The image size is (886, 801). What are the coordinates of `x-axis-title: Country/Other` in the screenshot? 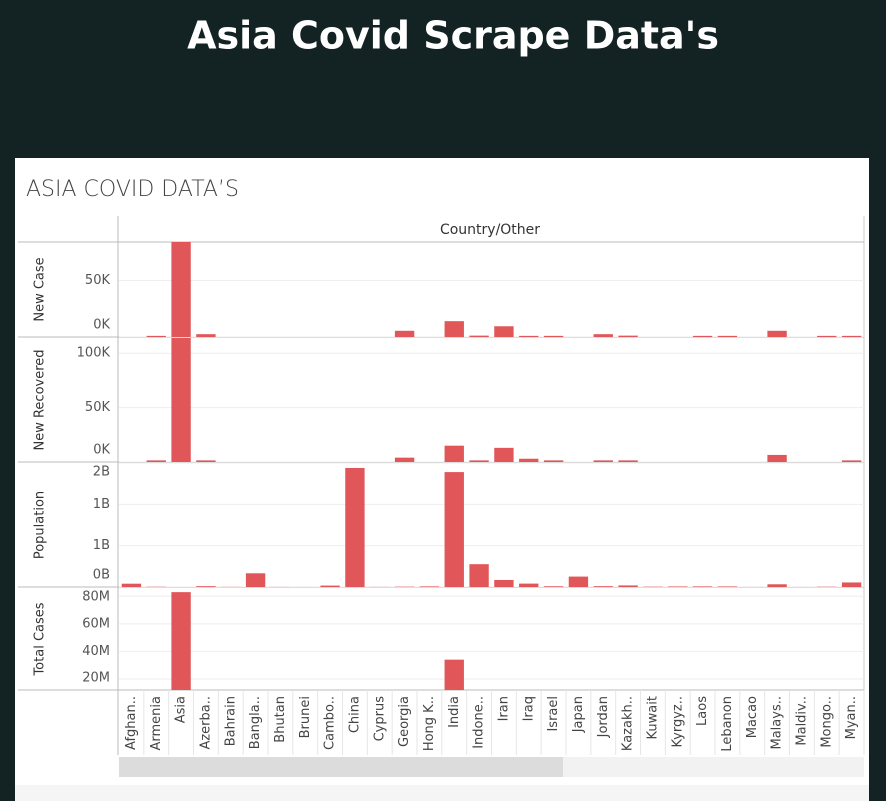 It's located at (490, 230).